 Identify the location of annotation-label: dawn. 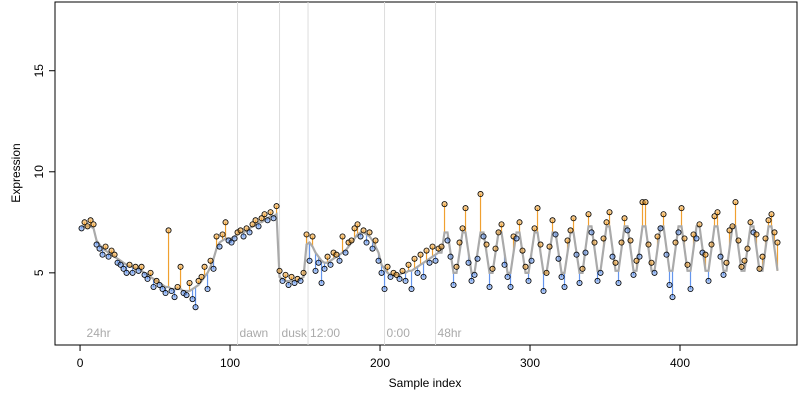
(254, 333).